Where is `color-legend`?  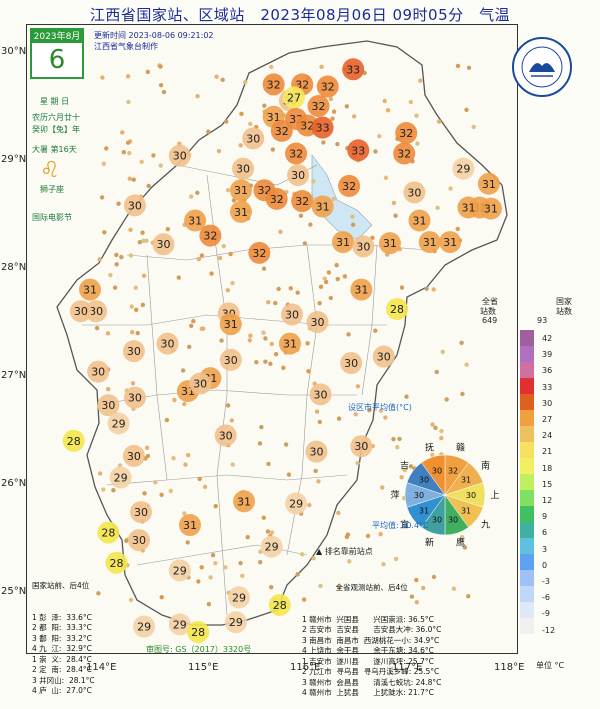 color-legend is located at coordinates (527, 482).